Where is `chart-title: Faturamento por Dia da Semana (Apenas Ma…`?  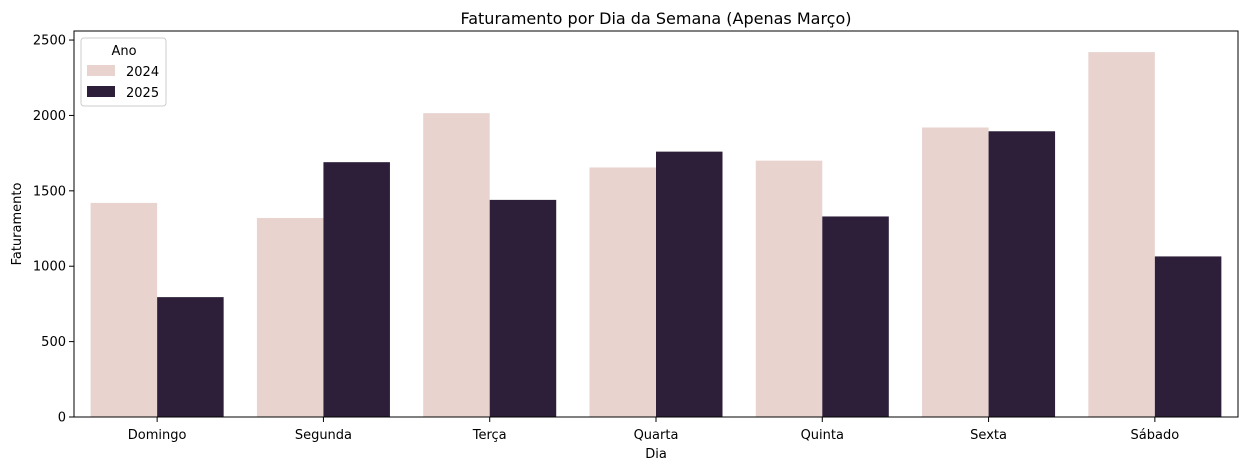 chart-title: Faturamento por Dia da Semana (Apenas Ma… is located at coordinates (655, 18).